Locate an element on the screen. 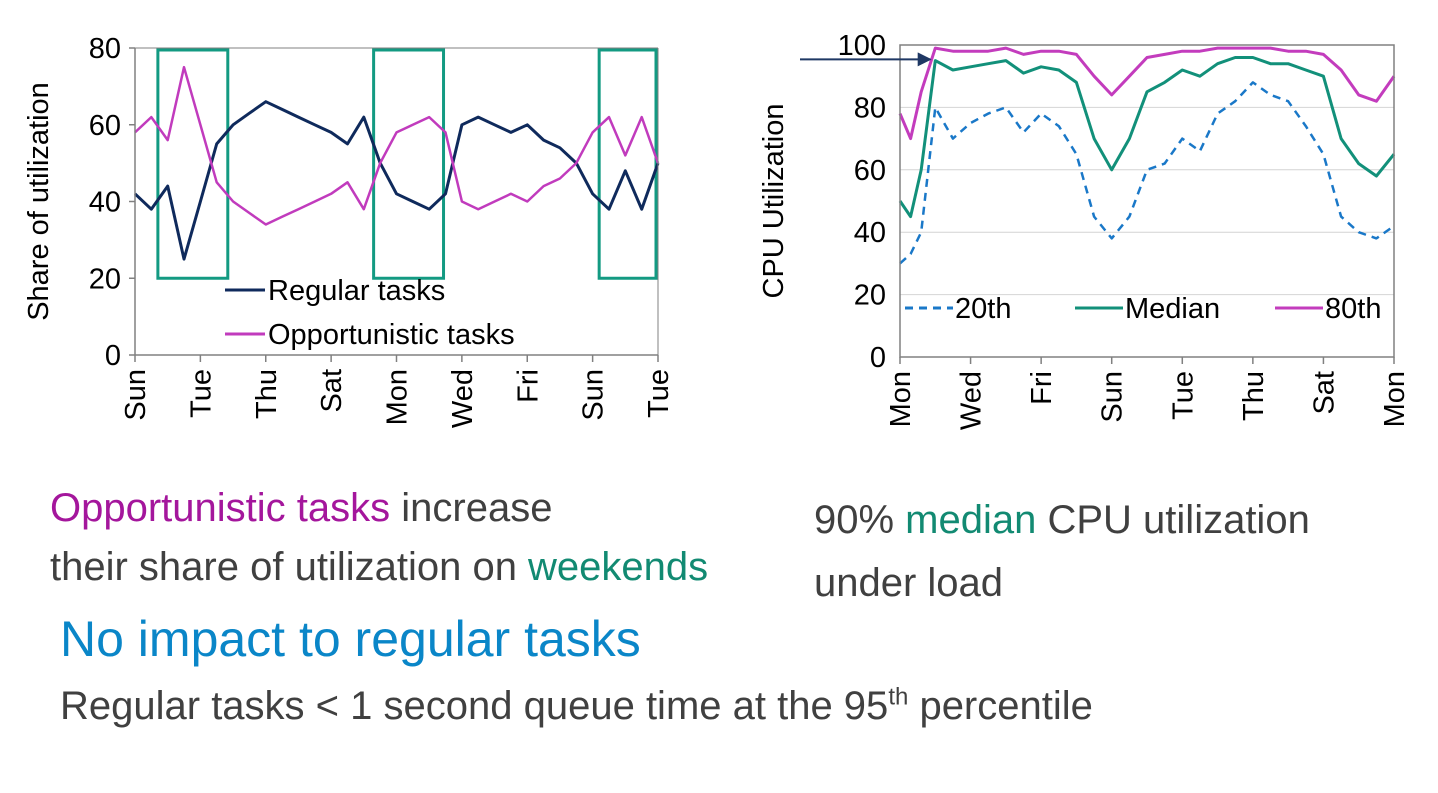 This screenshot has width=1438, height=793. legend: Regular tasks Opportunistic tasks is located at coordinates (370, 313).